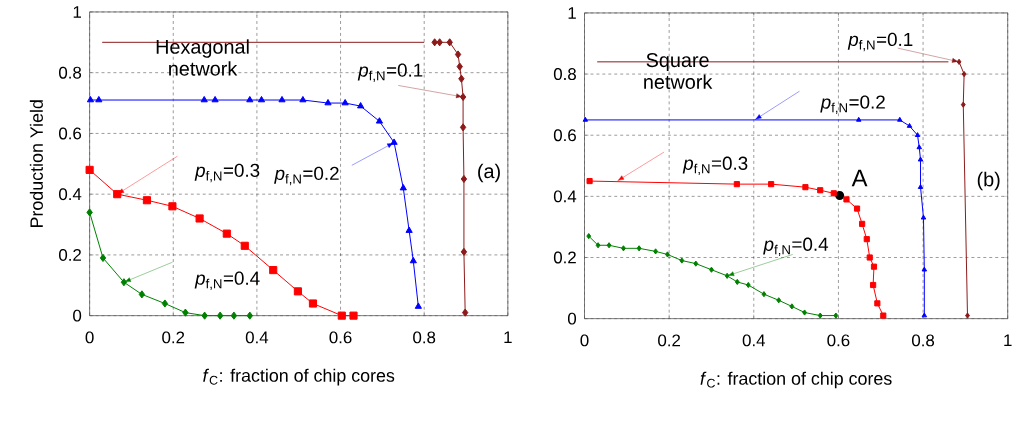 This screenshot has height=423, width=1018. Describe the element at coordinates (70, 254) in the screenshot. I see `y-tick-label: 0.2` at that location.